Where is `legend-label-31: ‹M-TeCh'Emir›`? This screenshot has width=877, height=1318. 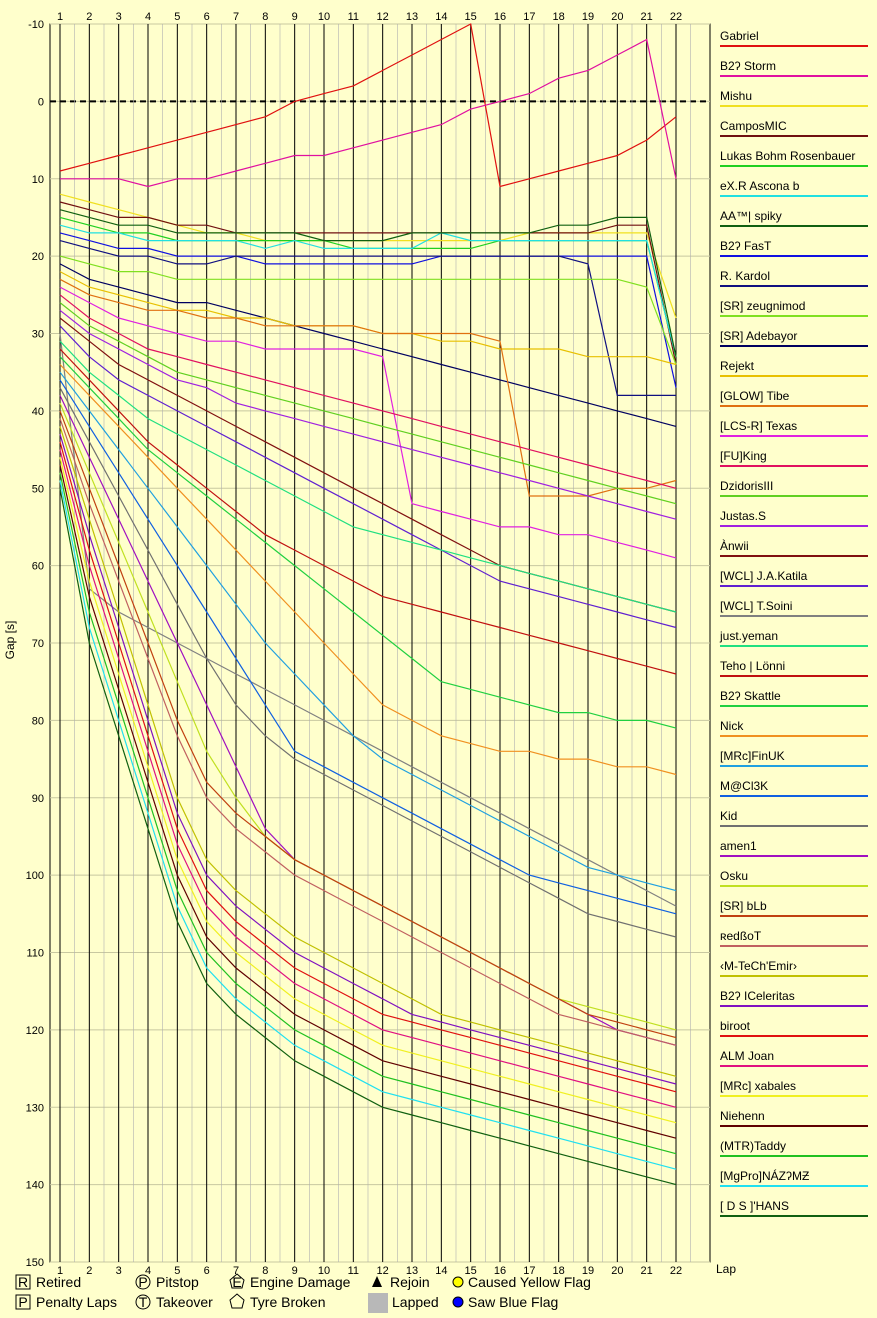
legend-label-31: ‹M-TeCh'Emir› is located at coordinates (758, 966).